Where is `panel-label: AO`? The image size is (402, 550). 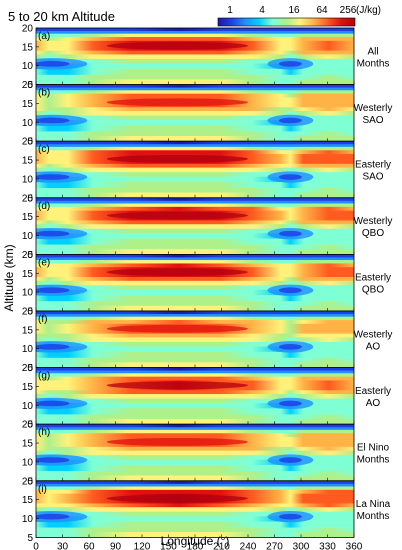 panel-label: AO is located at coordinates (373, 346).